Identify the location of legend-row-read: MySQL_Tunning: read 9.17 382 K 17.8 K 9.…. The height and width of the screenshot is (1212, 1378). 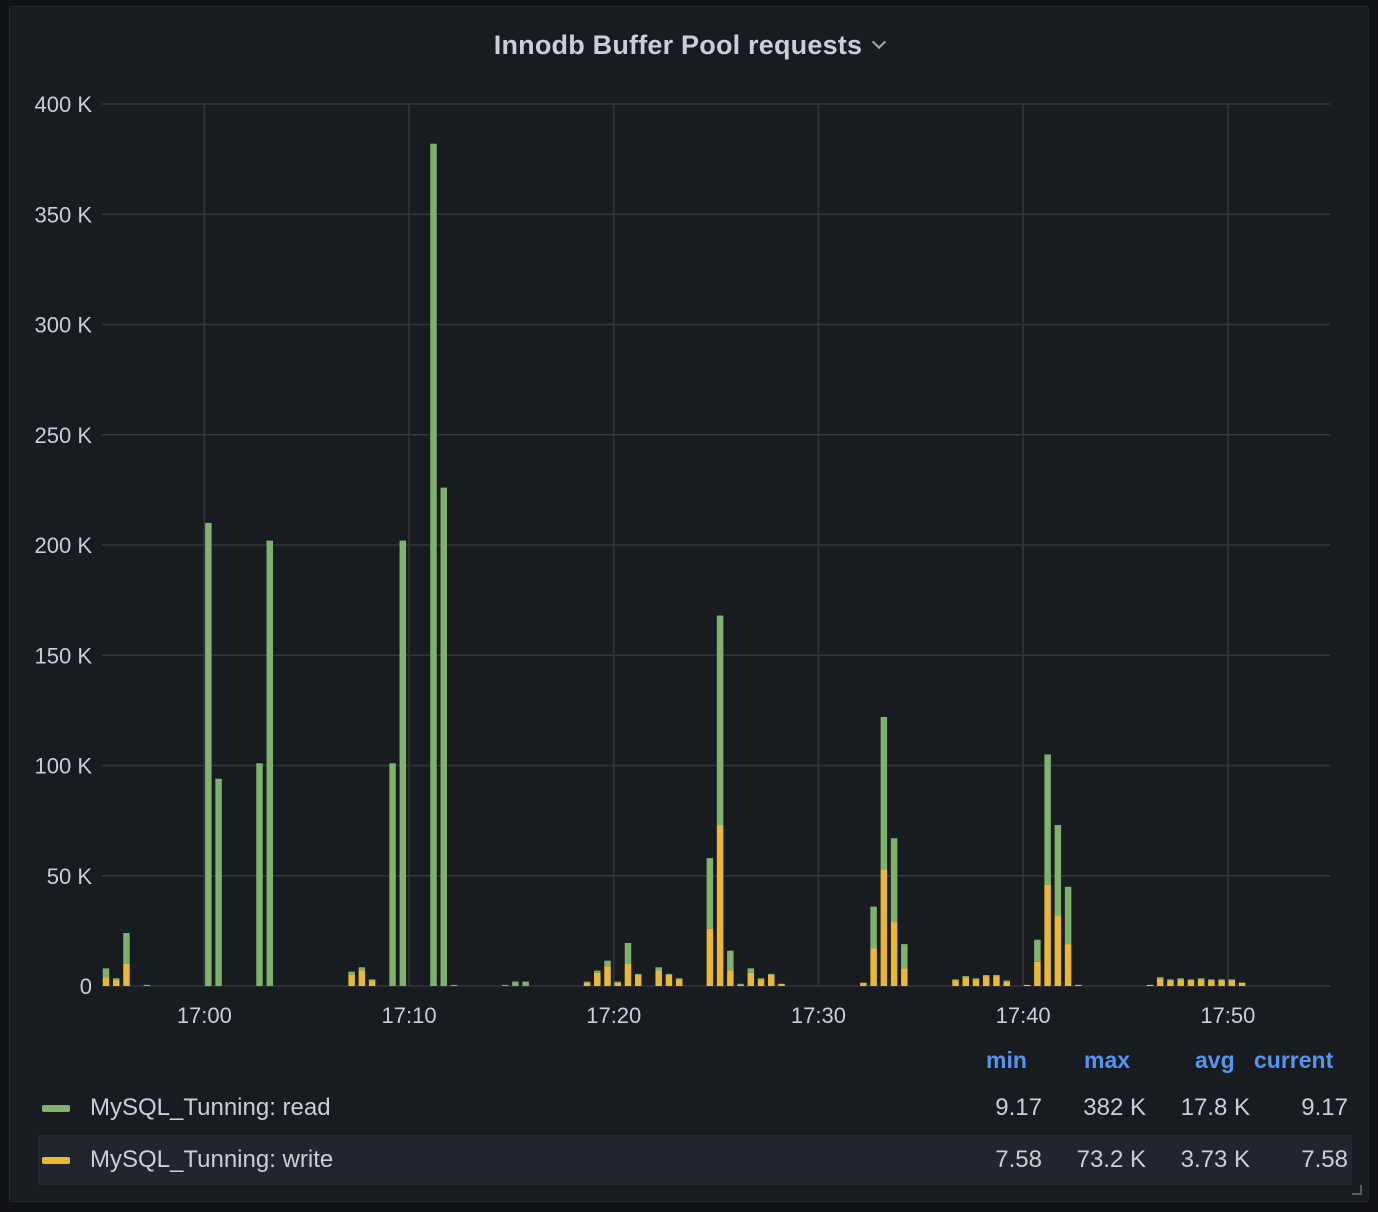
(695, 1108).